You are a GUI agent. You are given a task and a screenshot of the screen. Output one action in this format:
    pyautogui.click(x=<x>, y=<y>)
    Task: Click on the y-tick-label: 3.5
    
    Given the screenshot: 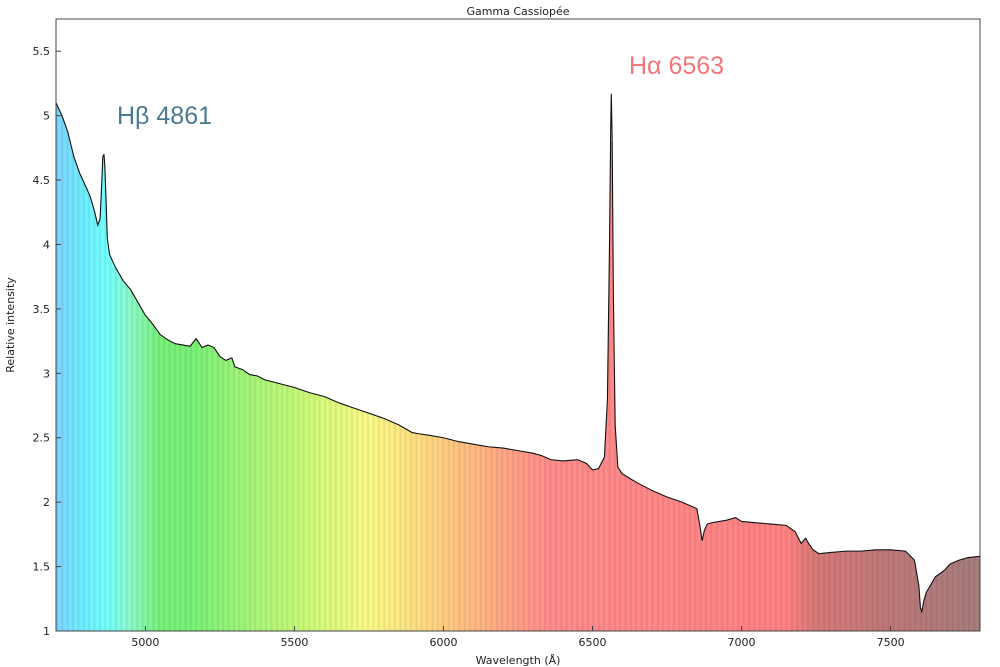 What is the action you would take?
    pyautogui.click(x=42, y=309)
    